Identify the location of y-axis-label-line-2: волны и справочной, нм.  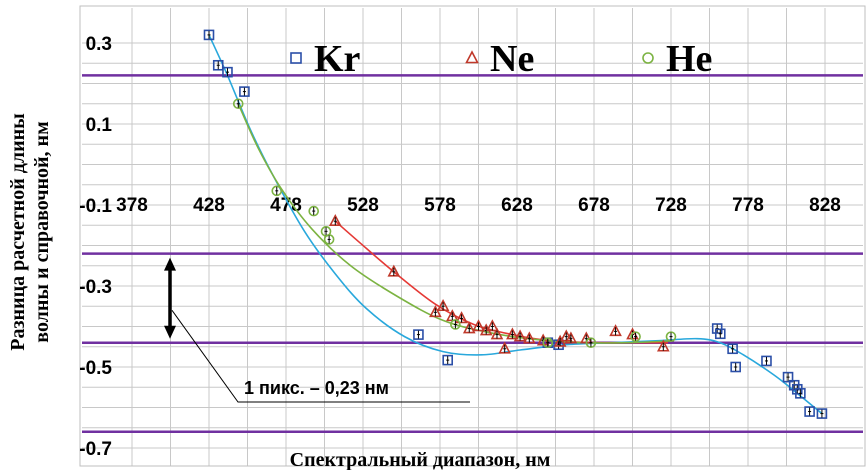
(42, 231).